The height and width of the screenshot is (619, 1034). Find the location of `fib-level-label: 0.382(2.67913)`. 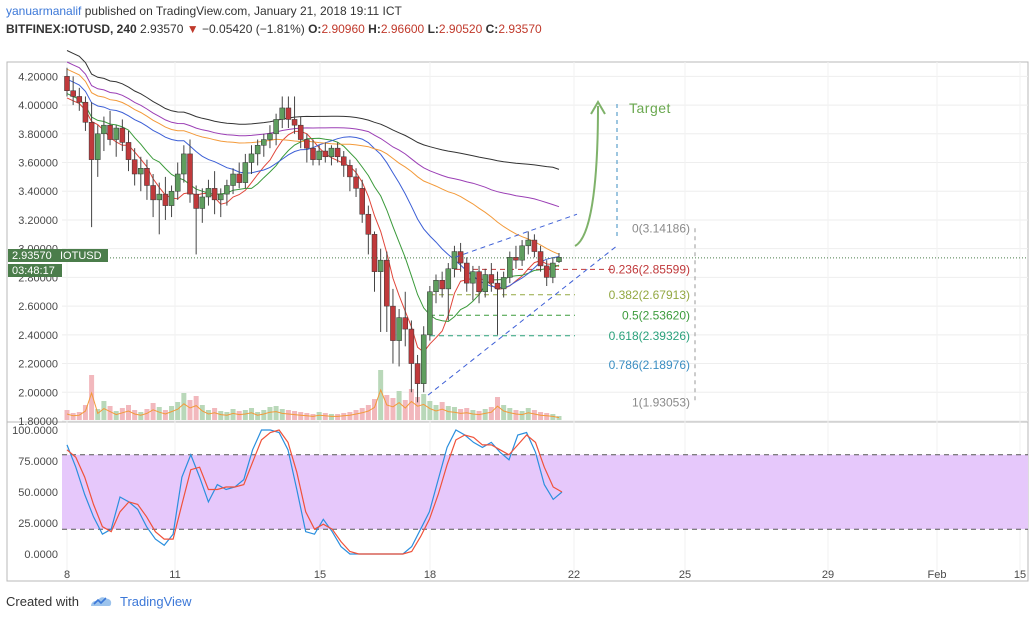

fib-level-label: 0.382(2.67913) is located at coordinates (649, 295).